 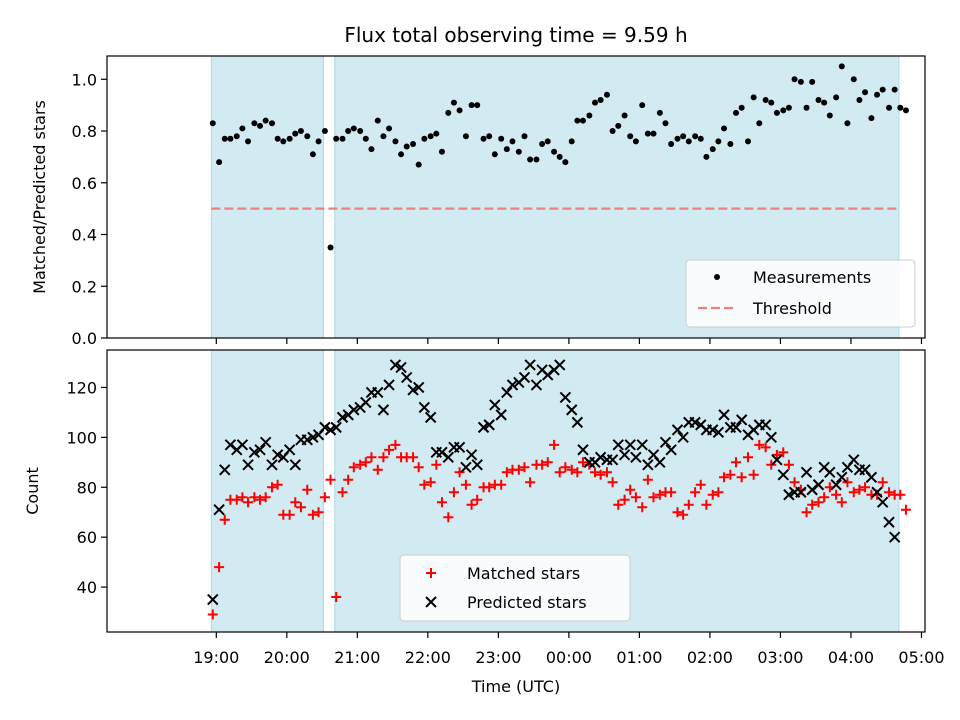 What do you see at coordinates (431, 602) in the screenshot?
I see `legend-marker-predicted` at bounding box center [431, 602].